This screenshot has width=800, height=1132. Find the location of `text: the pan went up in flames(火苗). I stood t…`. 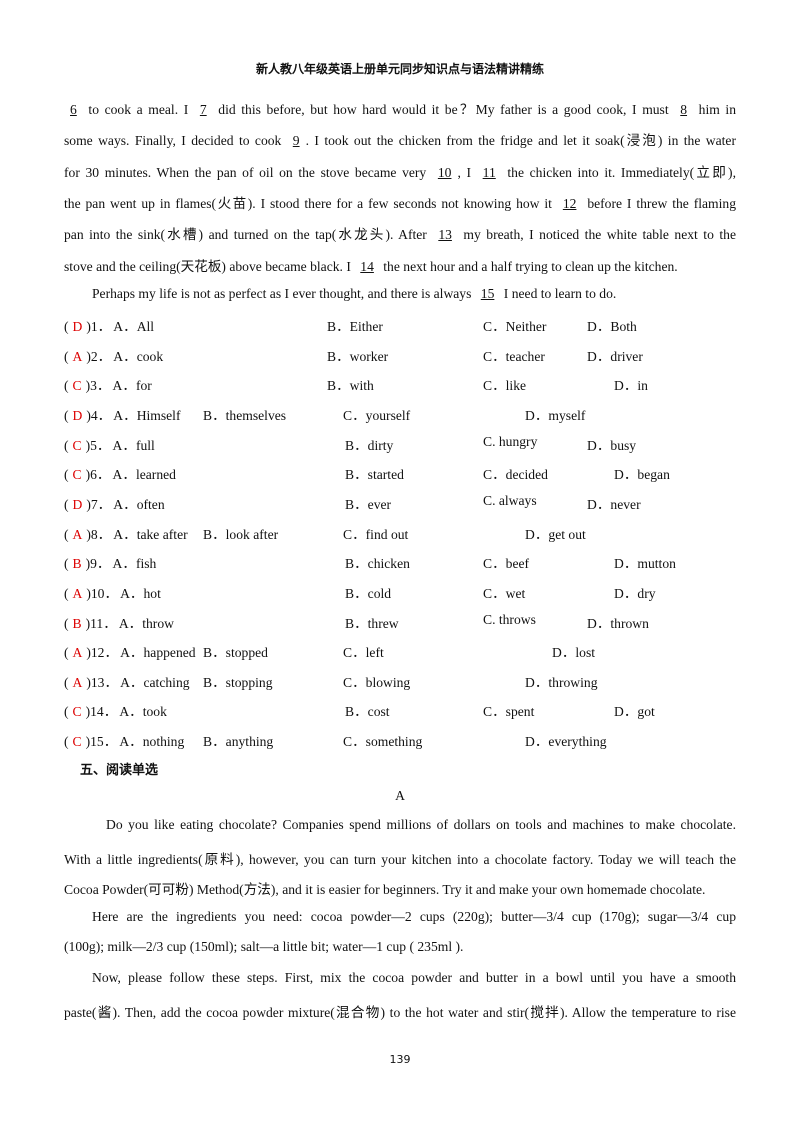

text: the pan went up in flames(火苗). I stood t… is located at coordinates (310, 203).